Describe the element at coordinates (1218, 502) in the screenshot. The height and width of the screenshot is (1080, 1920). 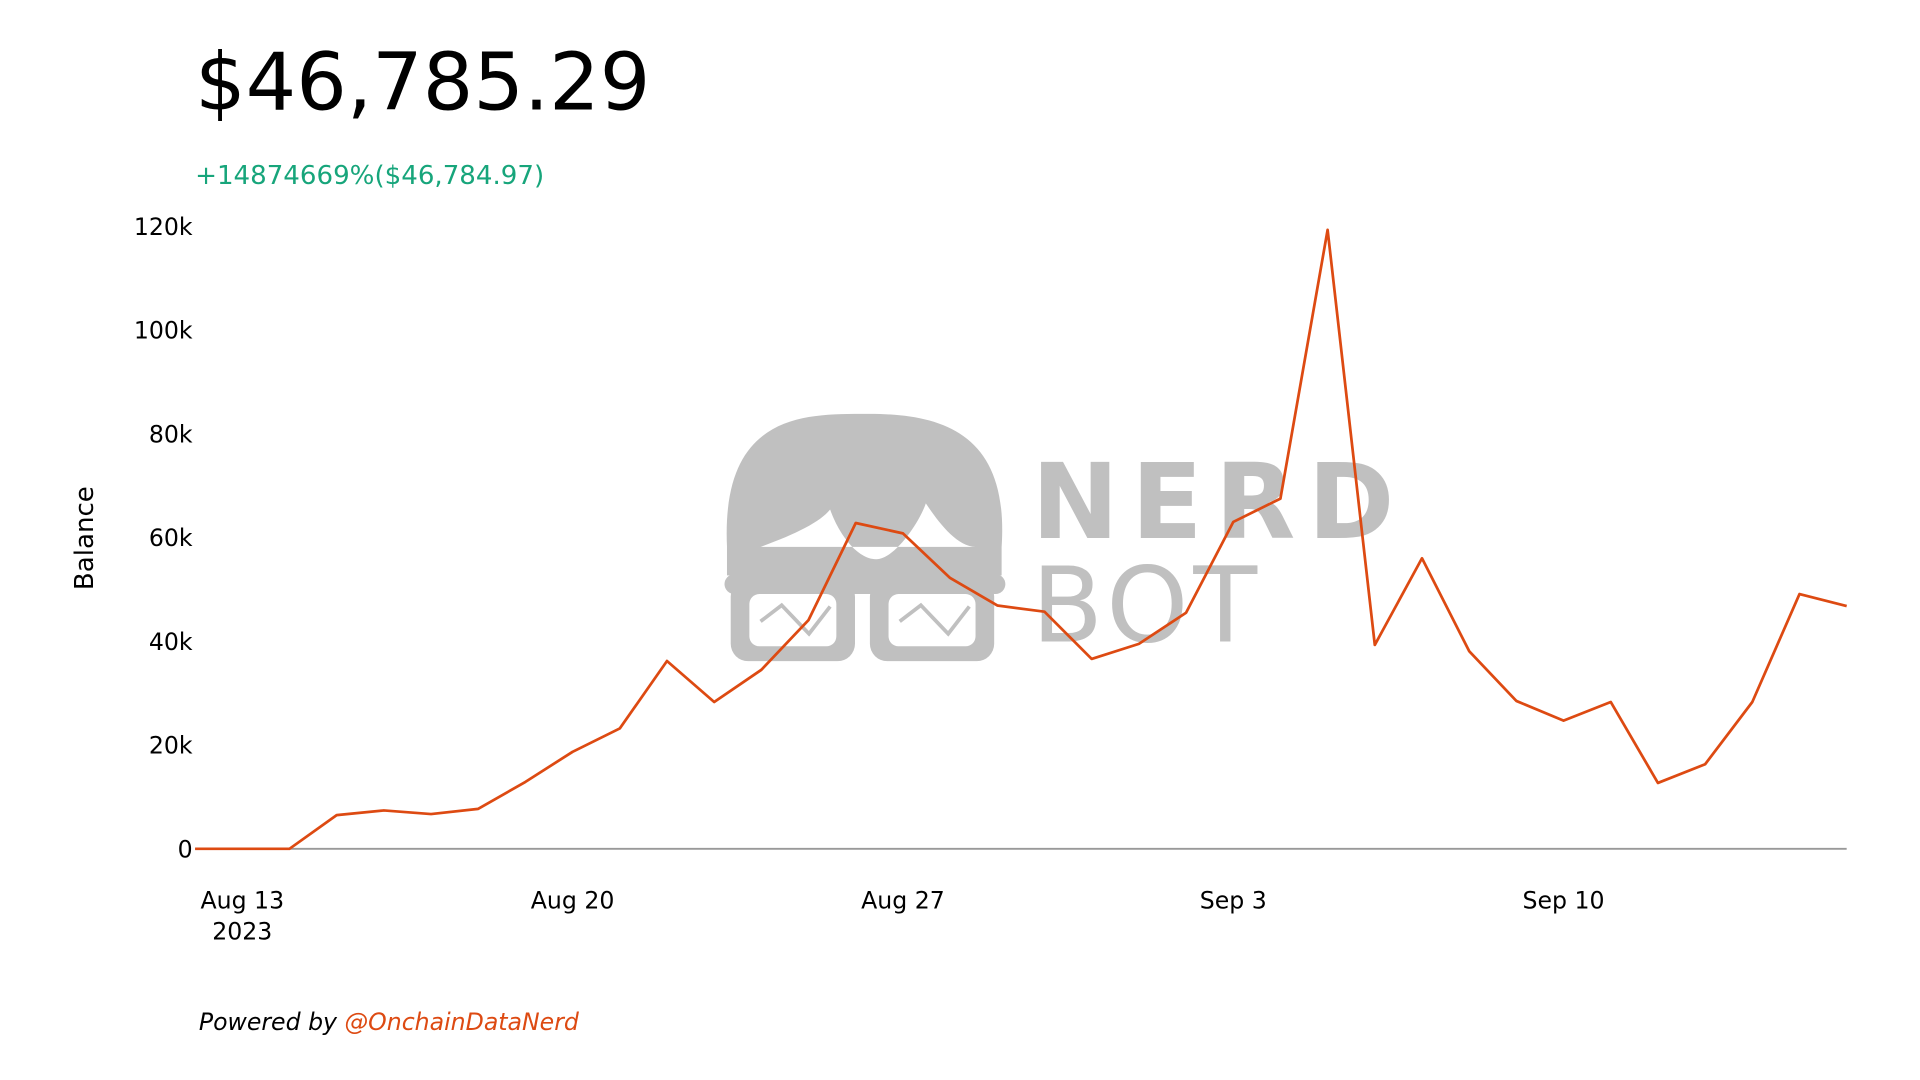
I see `watermark-text: NERD` at that location.